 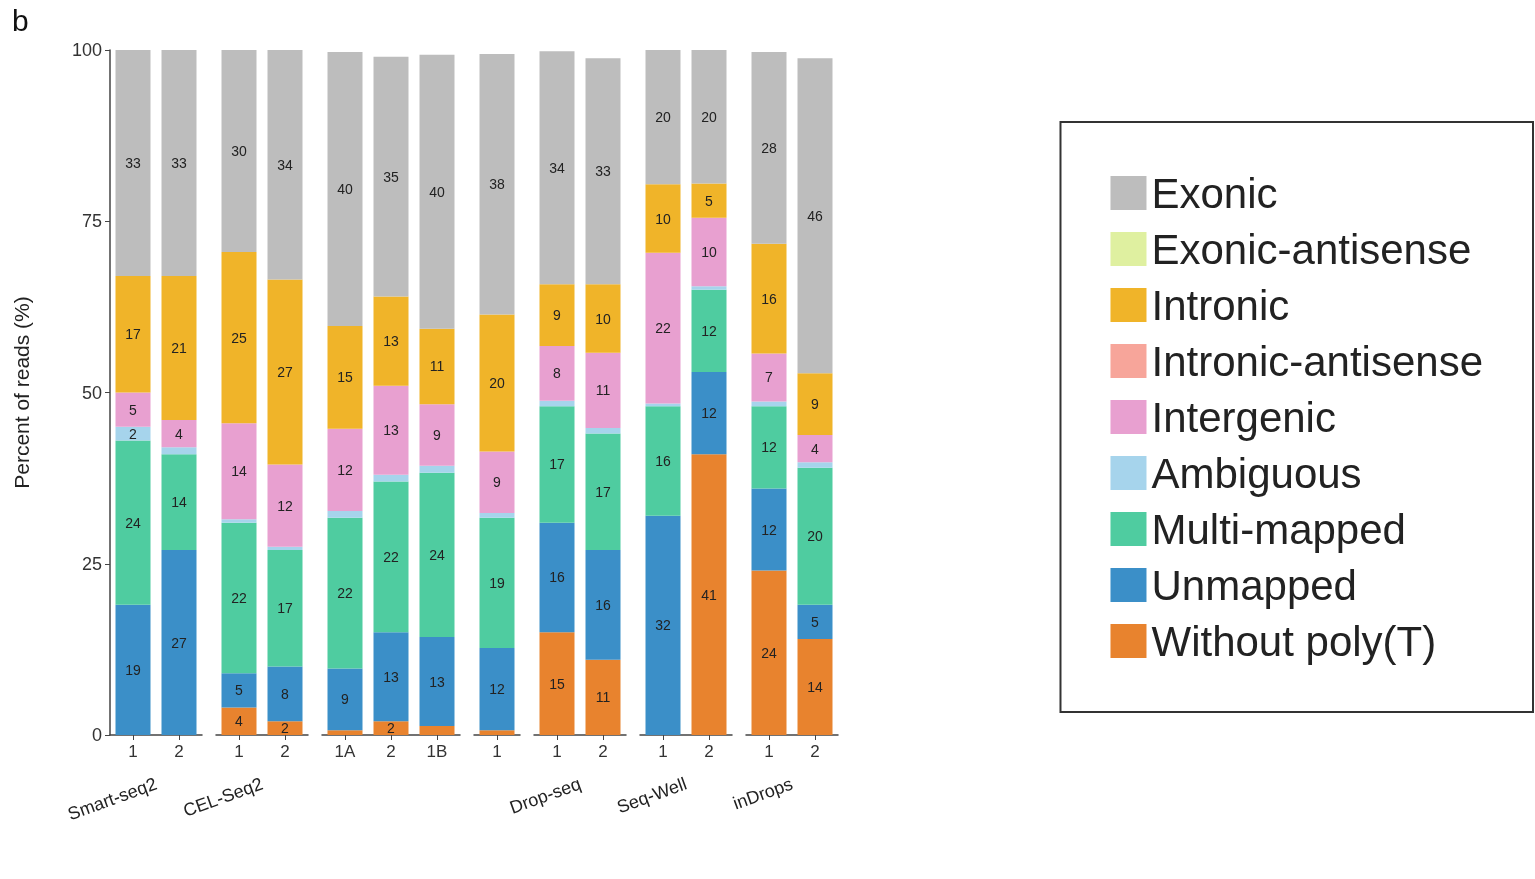 I want to click on data-label: 35, so click(x=391, y=176).